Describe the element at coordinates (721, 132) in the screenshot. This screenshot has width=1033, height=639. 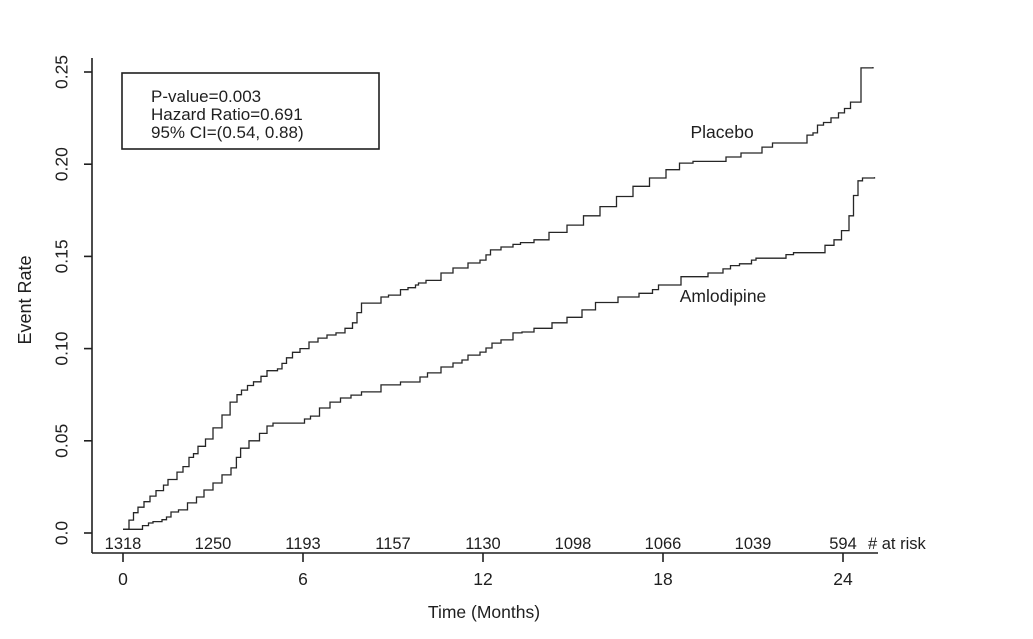
I see `curve-label-placebo: Placebo` at that location.